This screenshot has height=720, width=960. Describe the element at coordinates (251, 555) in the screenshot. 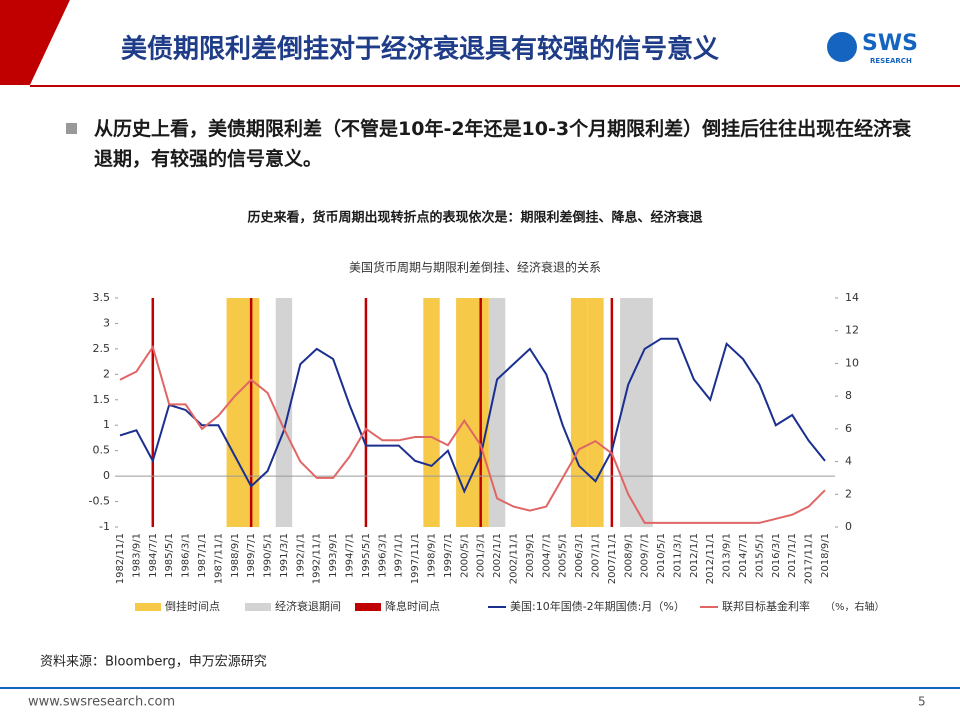

I see `x-tick-label: 1989/7/1` at that location.